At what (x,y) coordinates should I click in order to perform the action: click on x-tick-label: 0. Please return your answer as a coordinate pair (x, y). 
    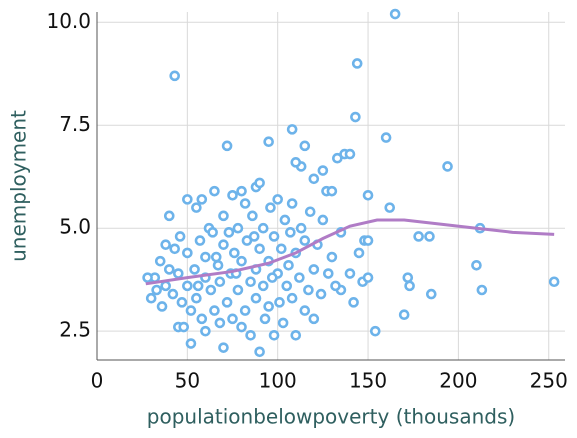
    Looking at the image, I should click on (97, 381).